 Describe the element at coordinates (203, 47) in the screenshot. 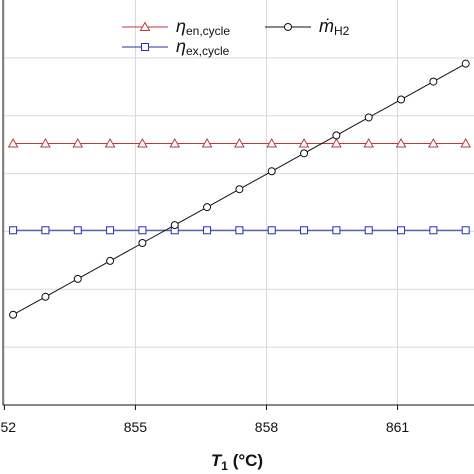

I see `legend-label: ηex,cycle` at that location.